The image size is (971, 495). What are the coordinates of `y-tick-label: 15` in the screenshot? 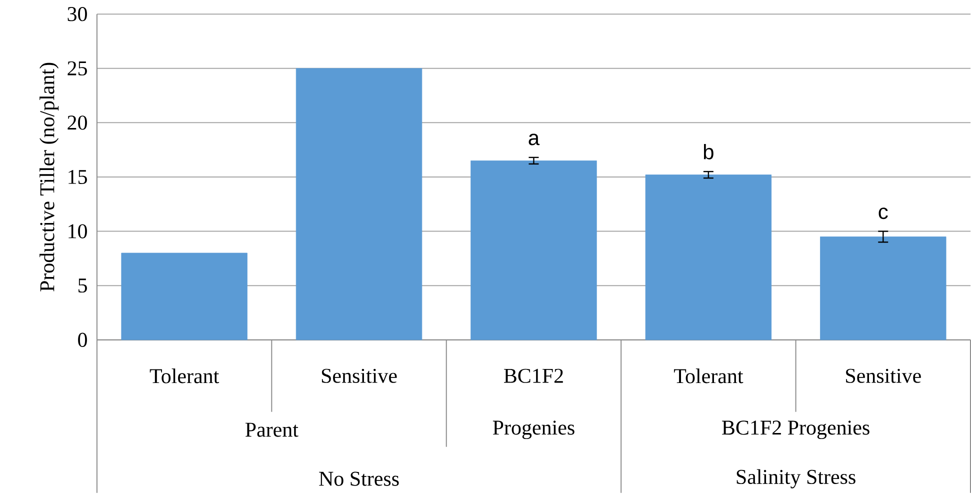 It's located at (77, 177).